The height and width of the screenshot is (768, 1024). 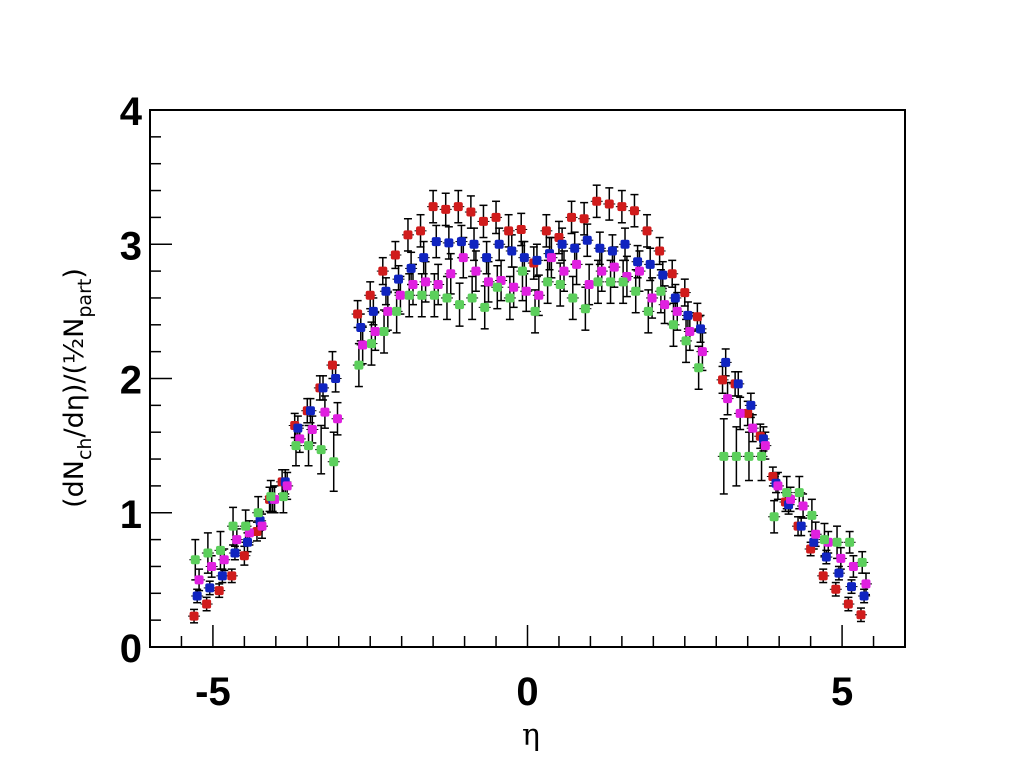 What do you see at coordinates (527, 692) in the screenshot?
I see `x-tick-label: 0` at bounding box center [527, 692].